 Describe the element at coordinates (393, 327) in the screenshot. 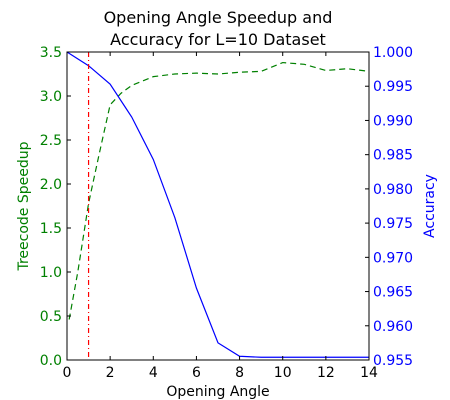

I see `right-y-tick-label: 0.960` at that location.